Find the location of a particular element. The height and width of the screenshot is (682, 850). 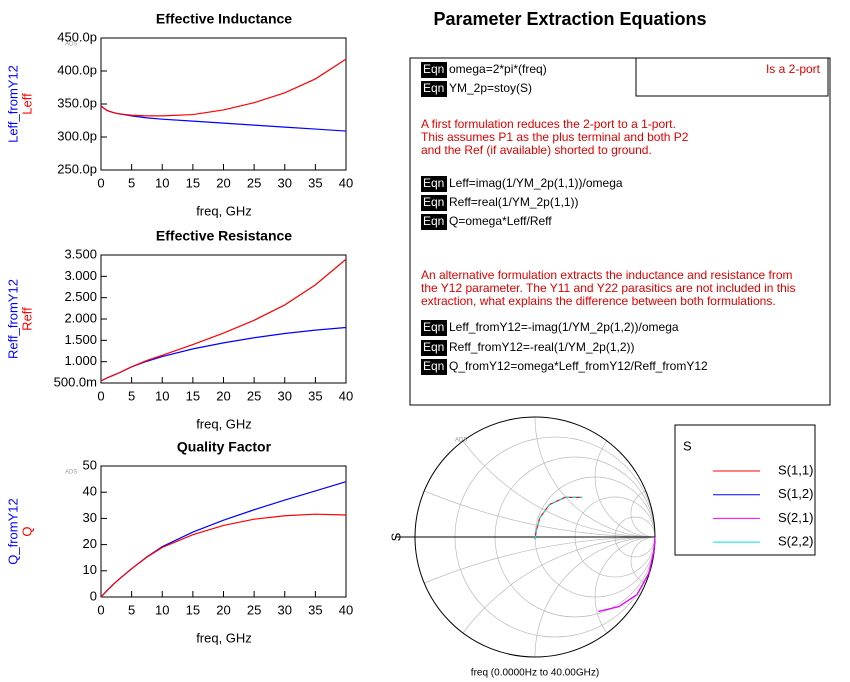

equation: Leff_fromY12=-imag(1/YM_2p(1,2))/omega is located at coordinates (564, 327).